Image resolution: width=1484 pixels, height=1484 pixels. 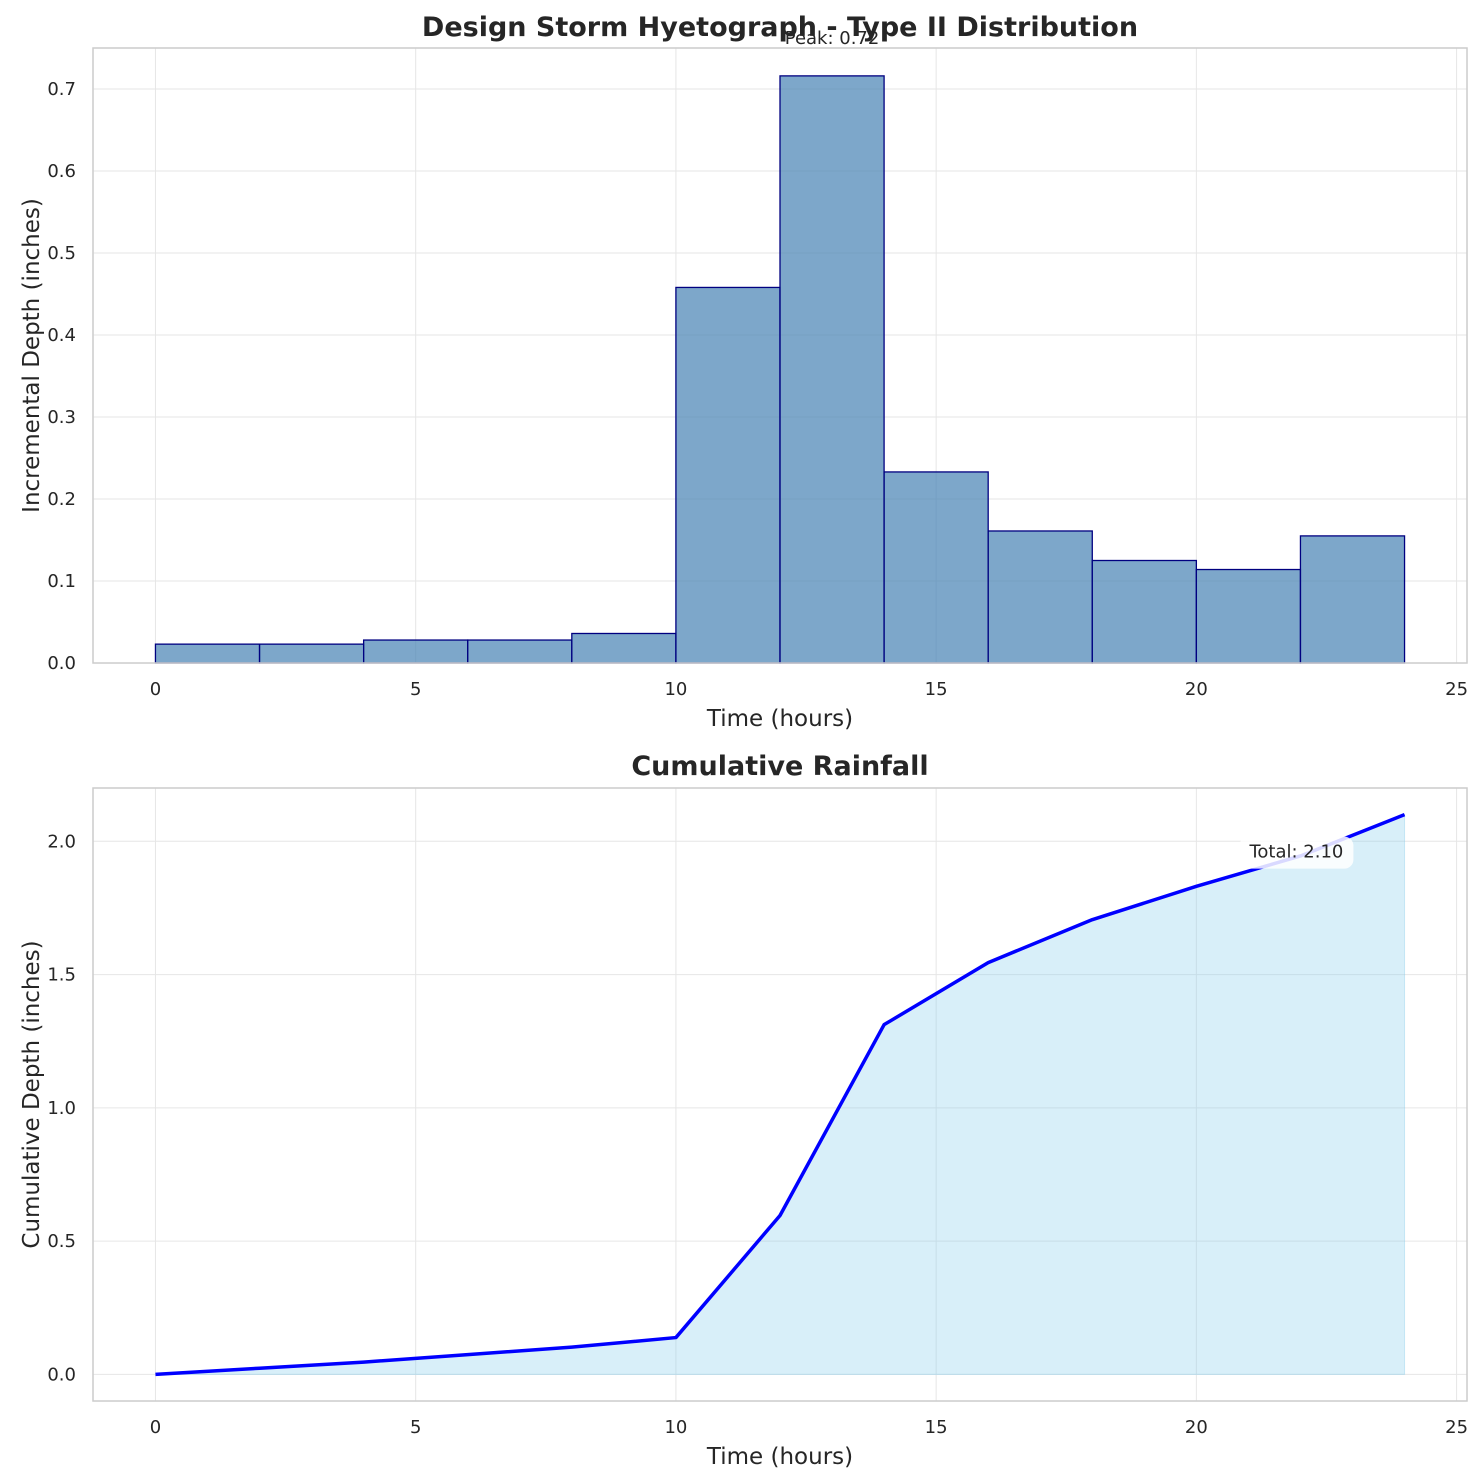 What do you see at coordinates (832, 38) in the screenshot?
I see `peak-annotation: Peak: 0.72` at bounding box center [832, 38].